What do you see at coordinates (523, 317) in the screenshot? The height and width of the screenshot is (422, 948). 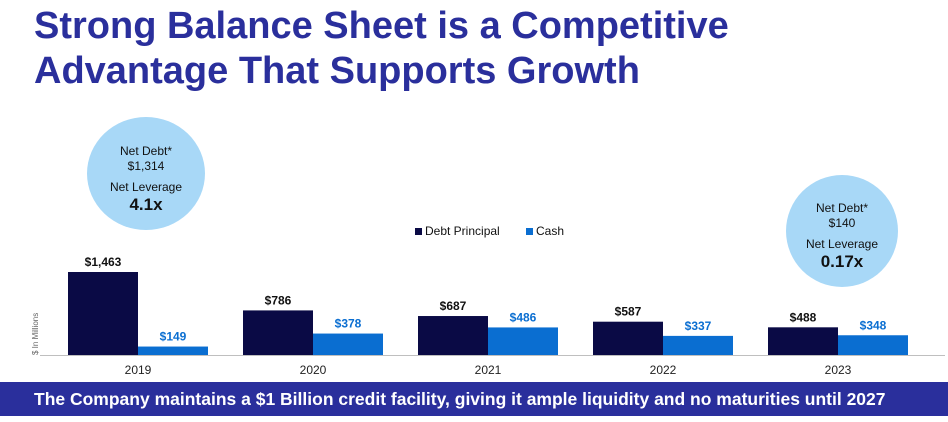 I see `cash-label-2021: $486` at bounding box center [523, 317].